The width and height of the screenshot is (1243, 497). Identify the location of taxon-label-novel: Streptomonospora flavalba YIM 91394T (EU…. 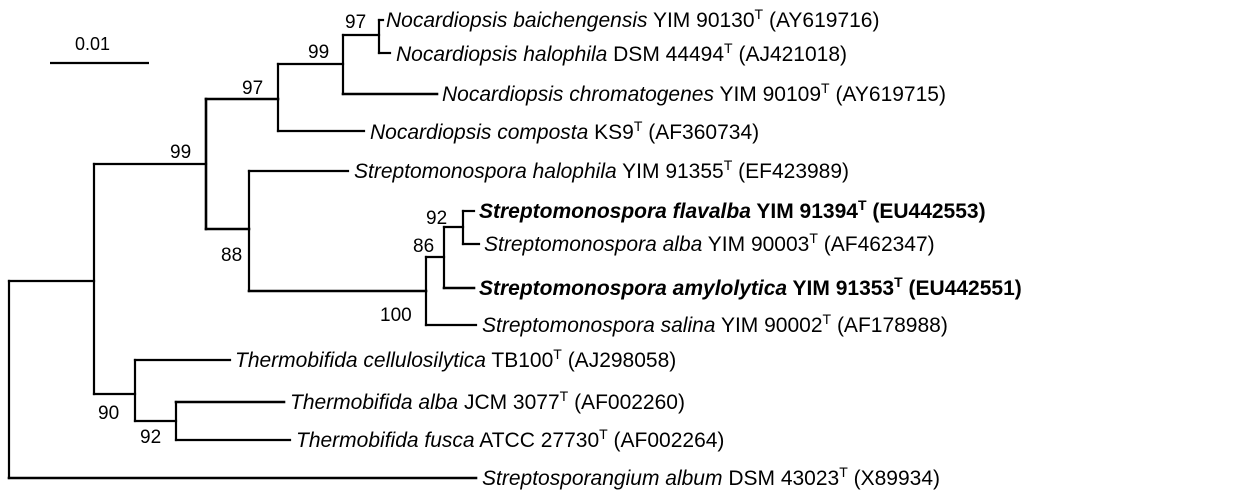
(732, 210).